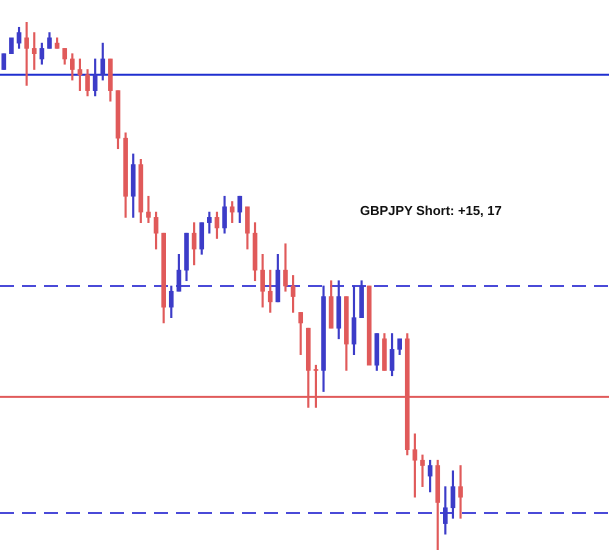  Describe the element at coordinates (34, 51) in the screenshot. I see `candlestick` at that location.